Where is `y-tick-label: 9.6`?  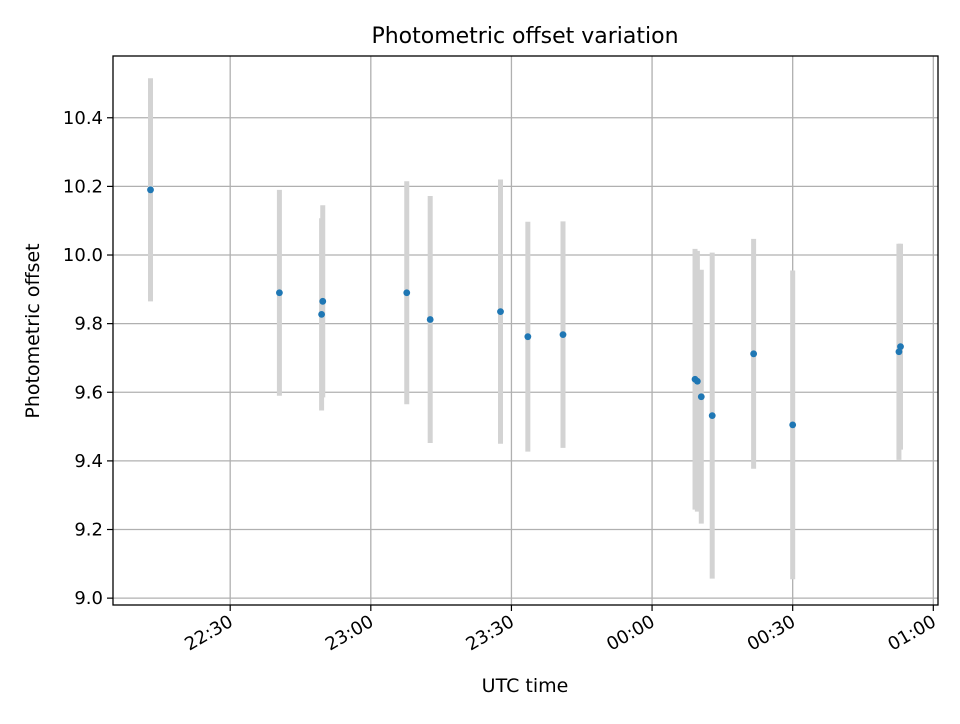 y-tick-label: 9.6 is located at coordinates (88, 392).